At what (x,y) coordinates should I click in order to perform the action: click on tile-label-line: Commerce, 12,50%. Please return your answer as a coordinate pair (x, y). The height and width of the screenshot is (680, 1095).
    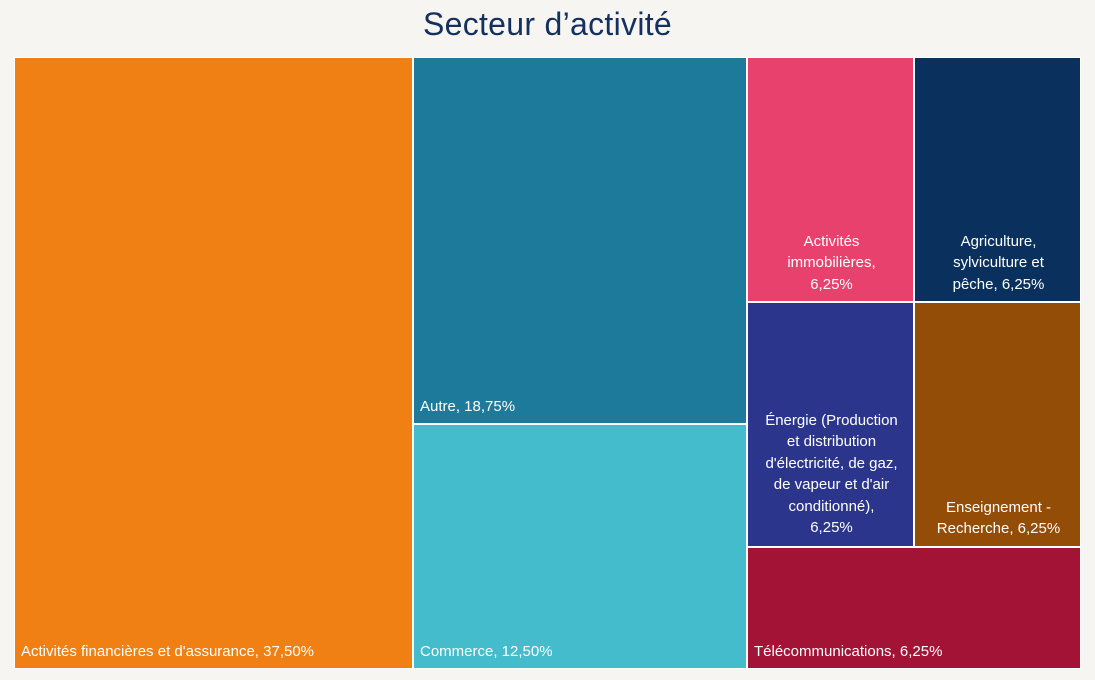
    Looking at the image, I should click on (486, 651).